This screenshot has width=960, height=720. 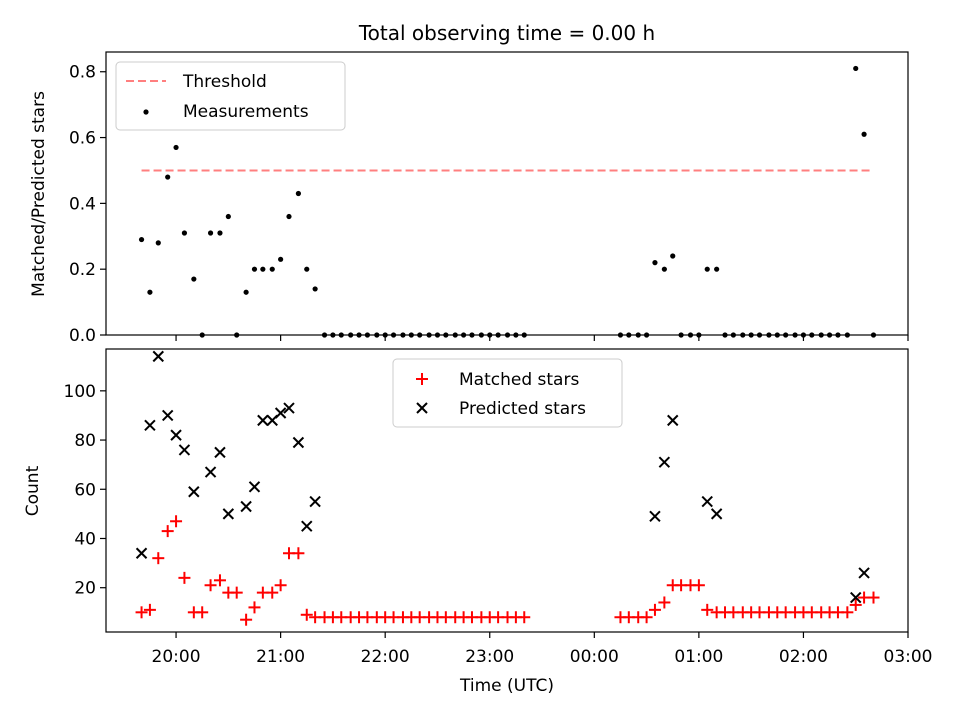 What do you see at coordinates (506, 33) in the screenshot?
I see `top-panel-title: Total observing time = 0.00 h` at bounding box center [506, 33].